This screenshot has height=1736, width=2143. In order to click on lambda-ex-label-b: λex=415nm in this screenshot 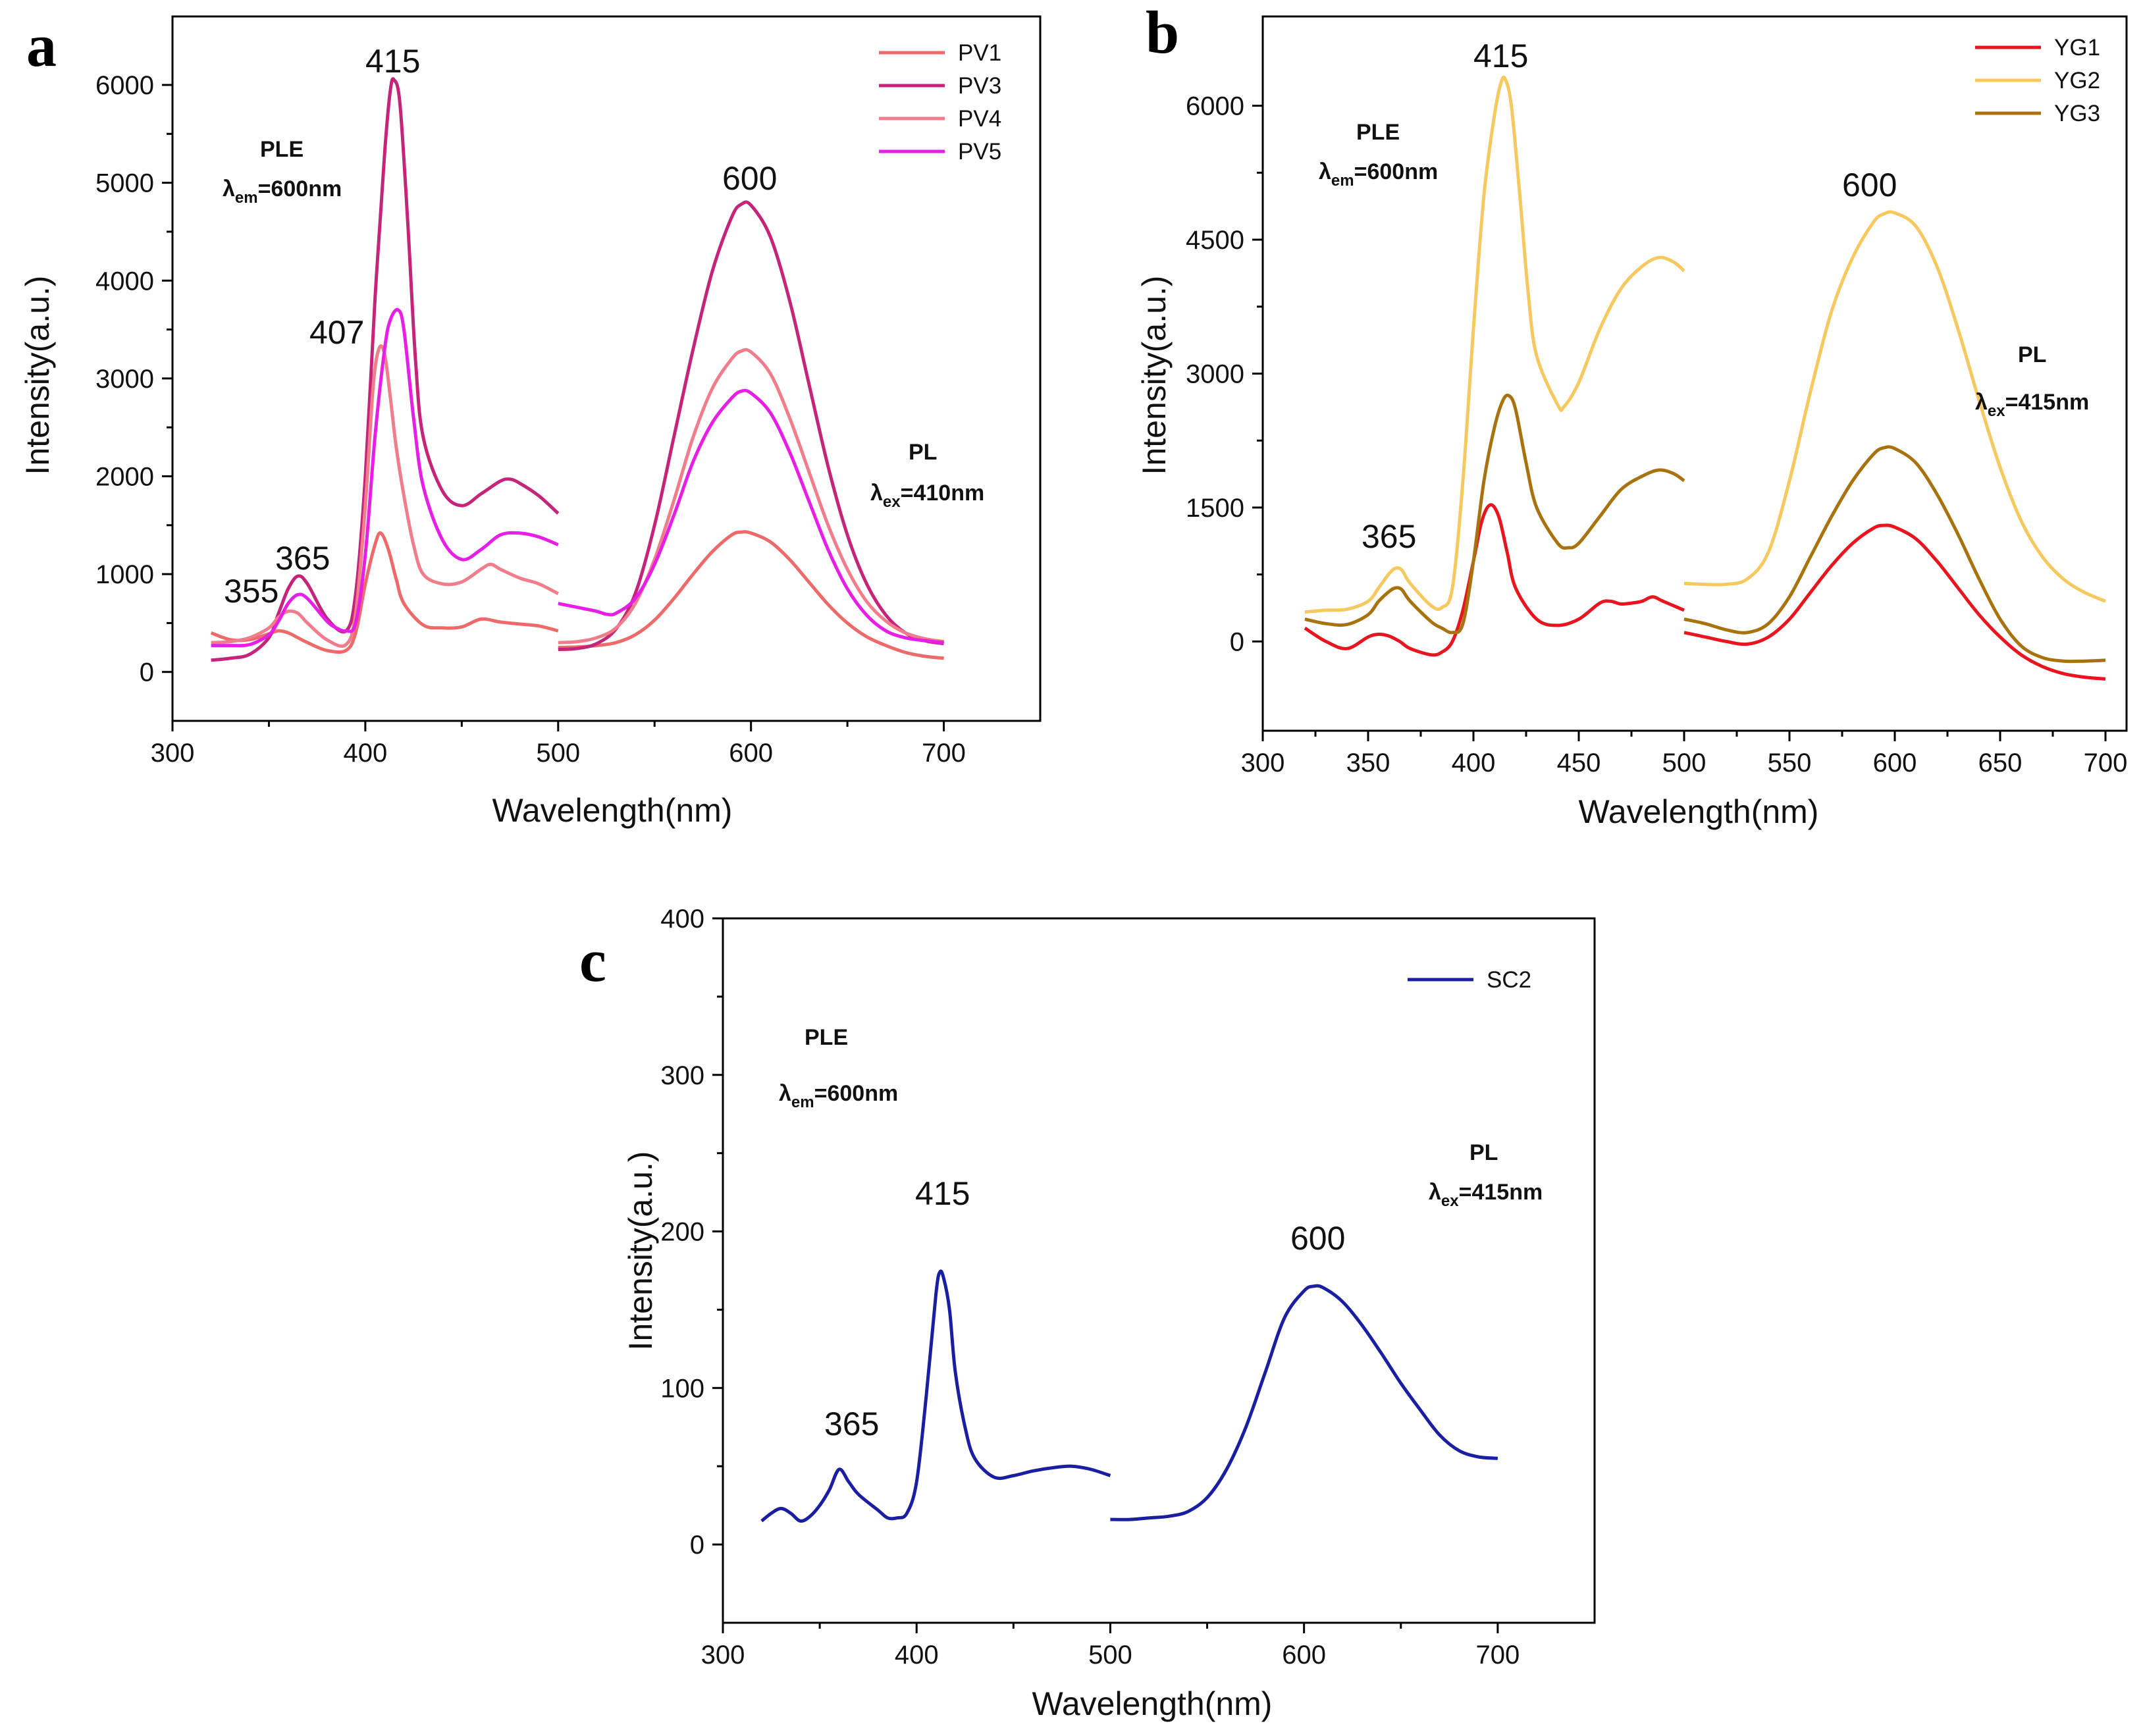, I will do `click(2032, 405)`.